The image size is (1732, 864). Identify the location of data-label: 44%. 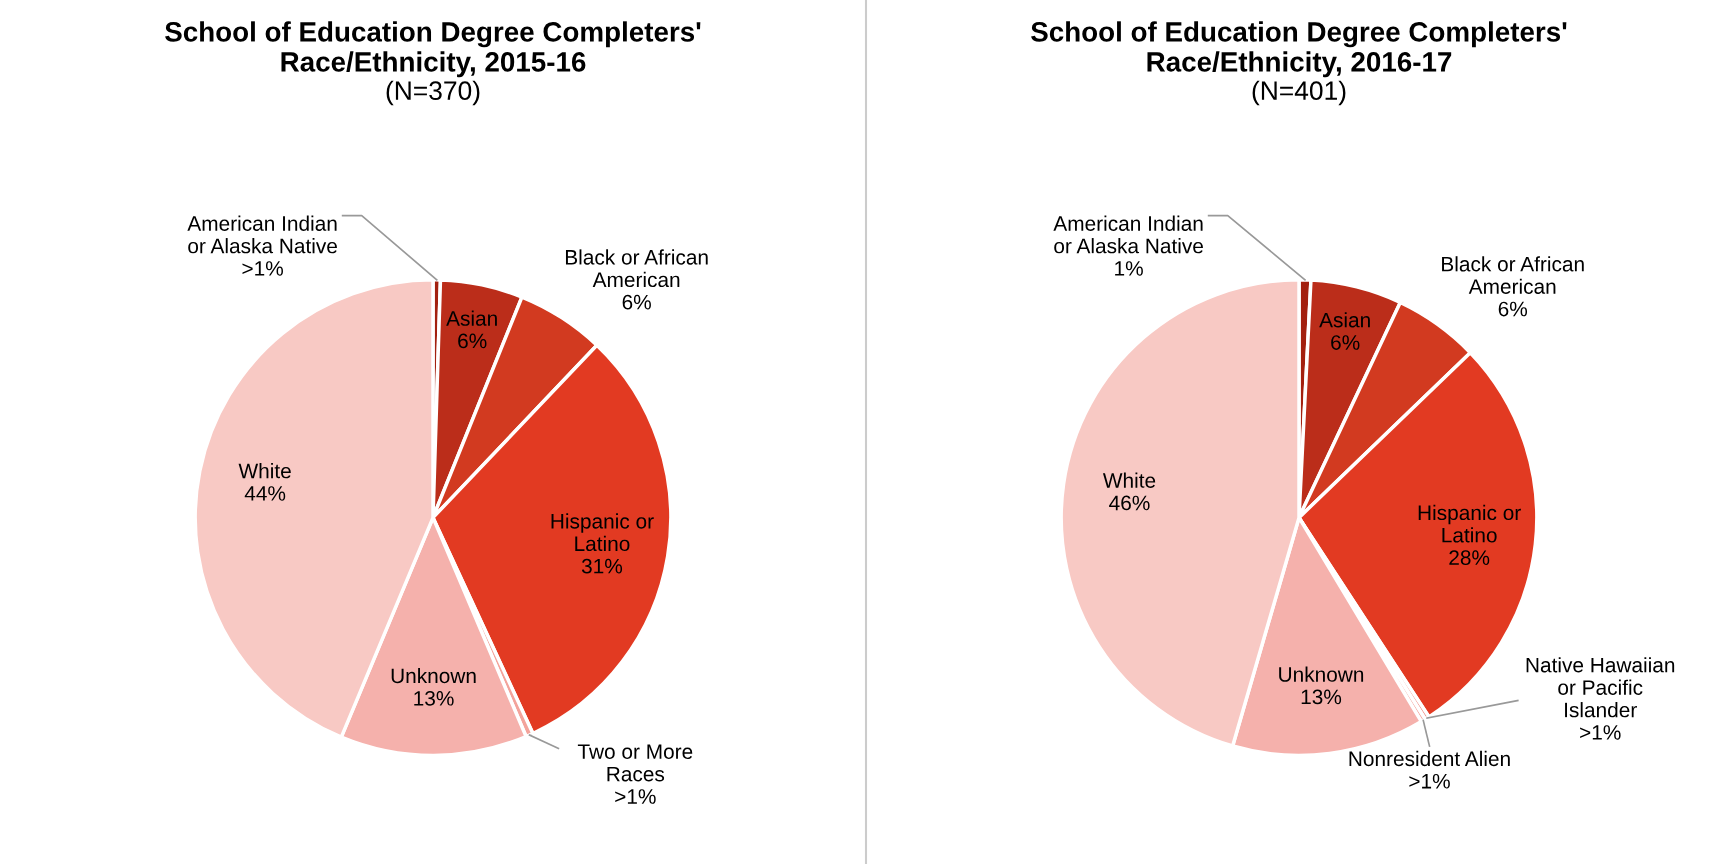
(265, 493).